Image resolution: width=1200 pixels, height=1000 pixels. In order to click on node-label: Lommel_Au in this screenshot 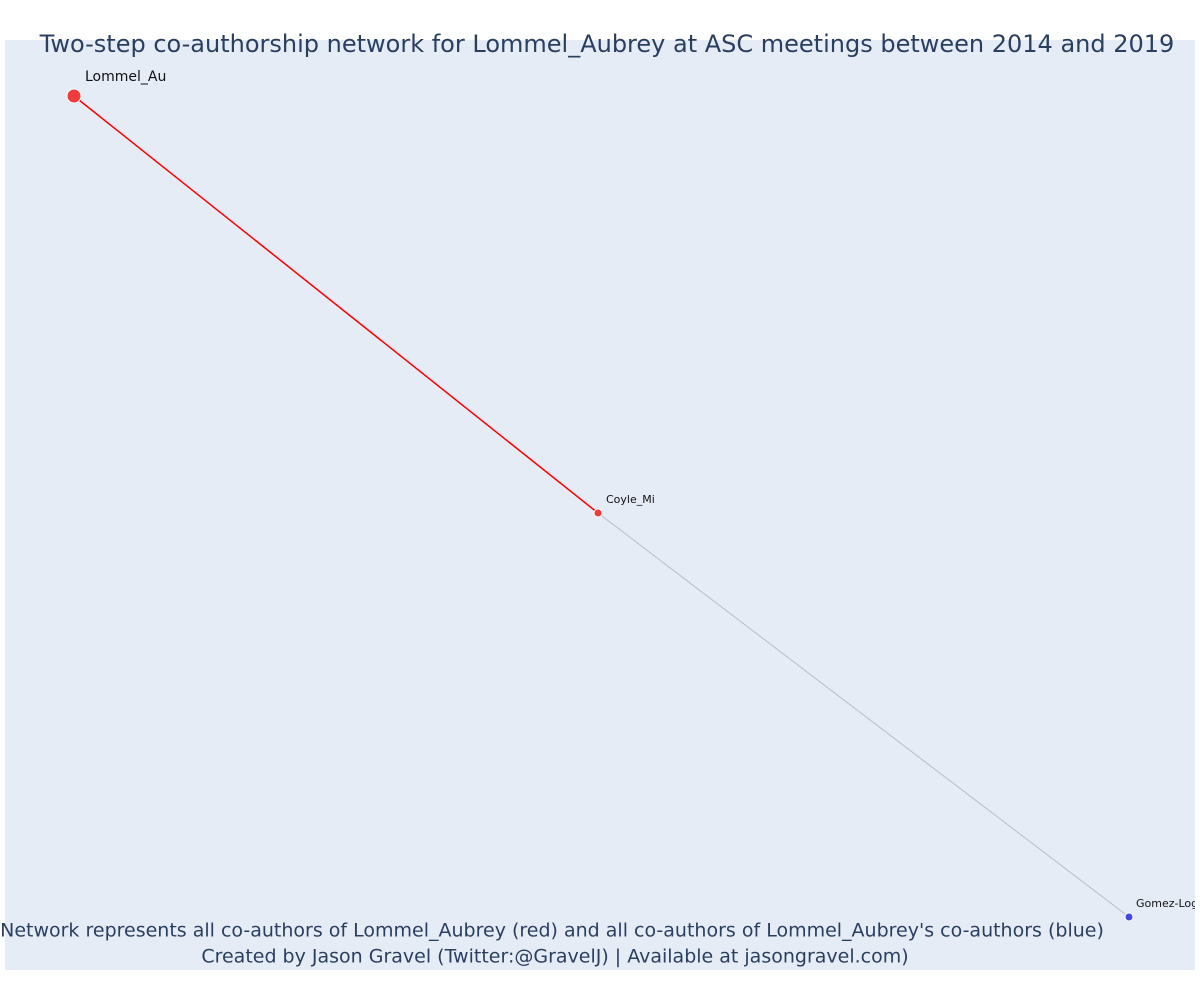, I will do `click(125, 77)`.